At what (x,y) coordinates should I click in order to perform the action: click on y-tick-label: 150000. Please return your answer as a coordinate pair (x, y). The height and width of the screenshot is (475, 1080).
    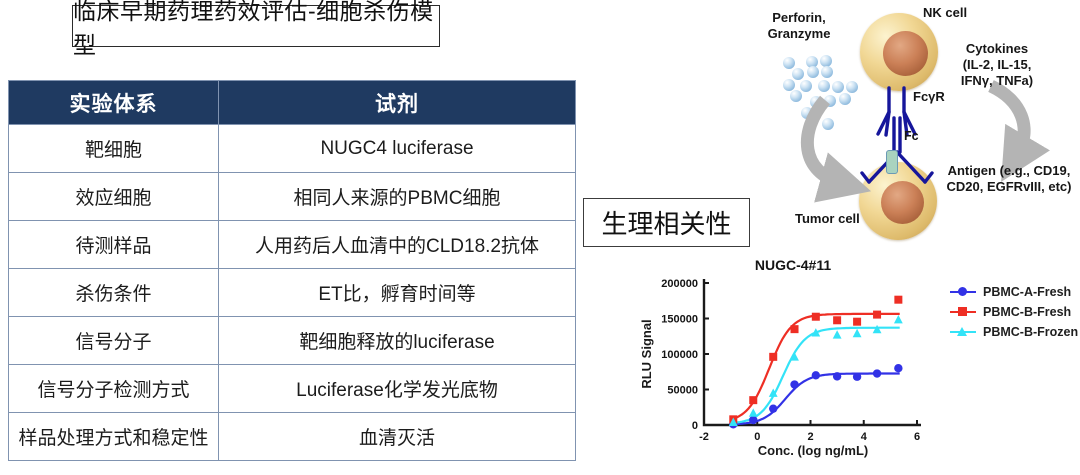
    Looking at the image, I should click on (679, 320).